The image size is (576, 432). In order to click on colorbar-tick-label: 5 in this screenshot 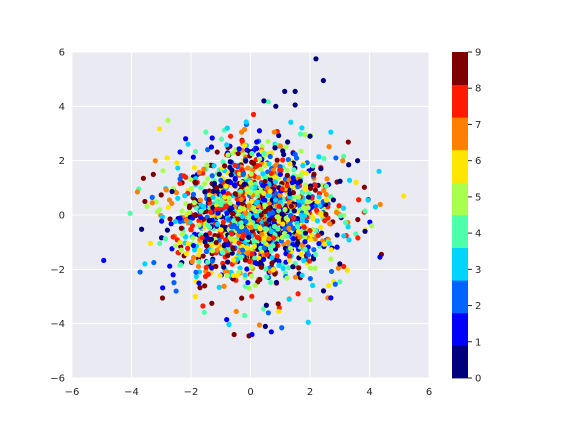, I will do `click(478, 197)`.